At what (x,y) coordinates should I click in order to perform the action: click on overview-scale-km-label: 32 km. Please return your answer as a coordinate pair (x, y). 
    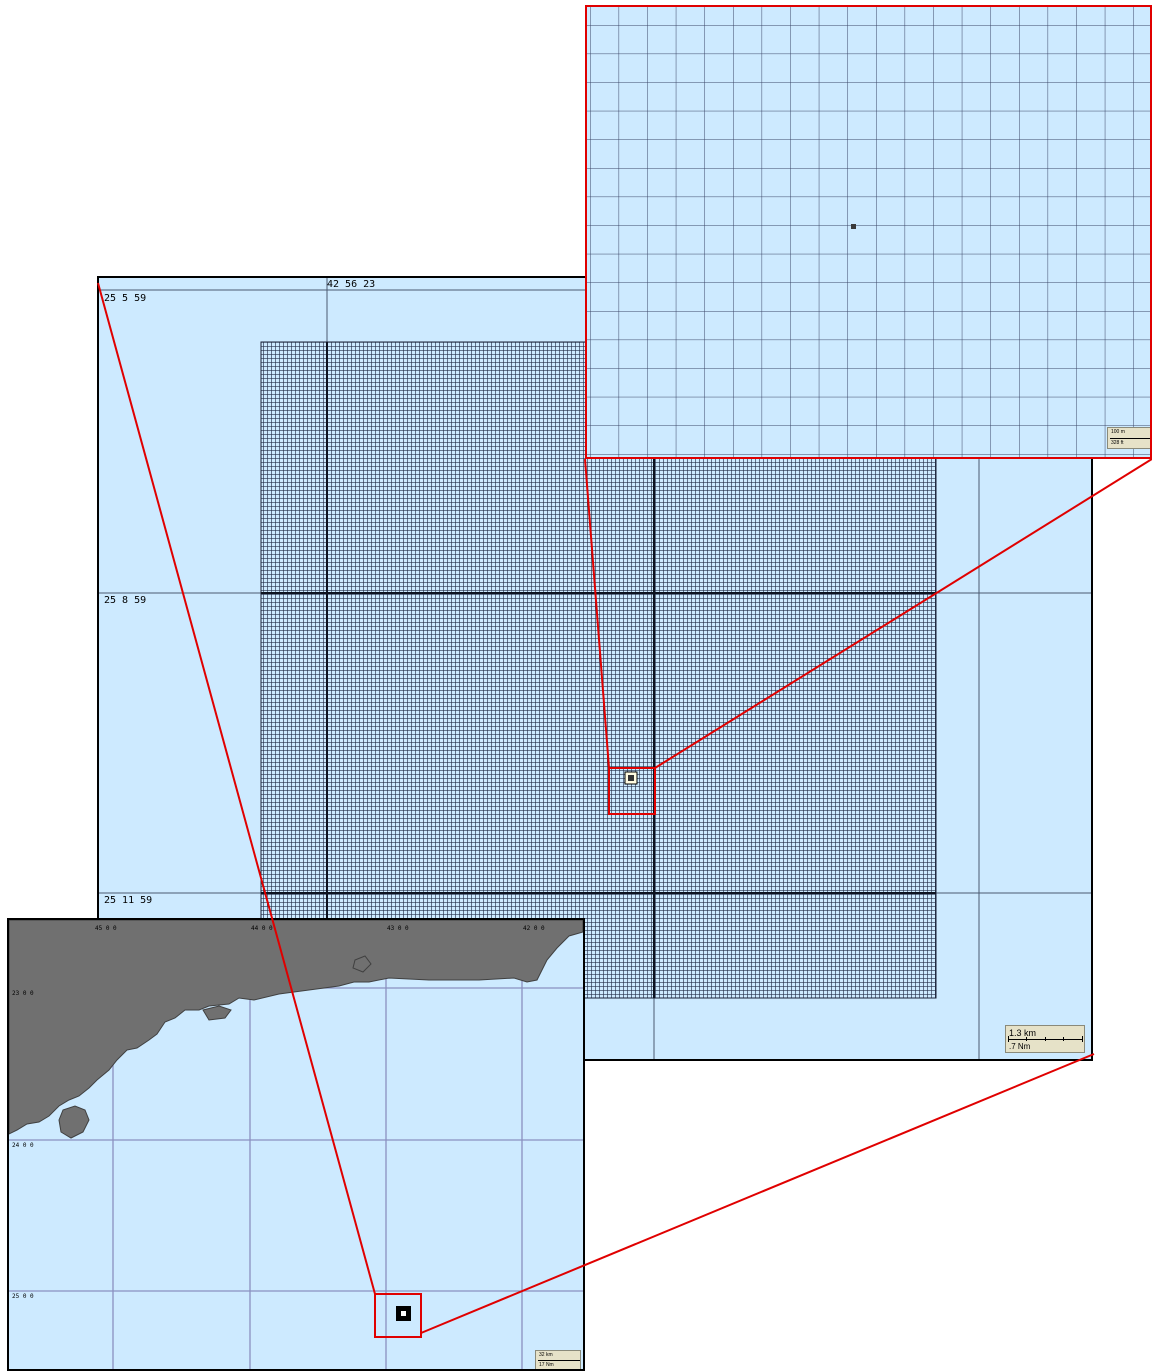
    Looking at the image, I should click on (546, 1355).